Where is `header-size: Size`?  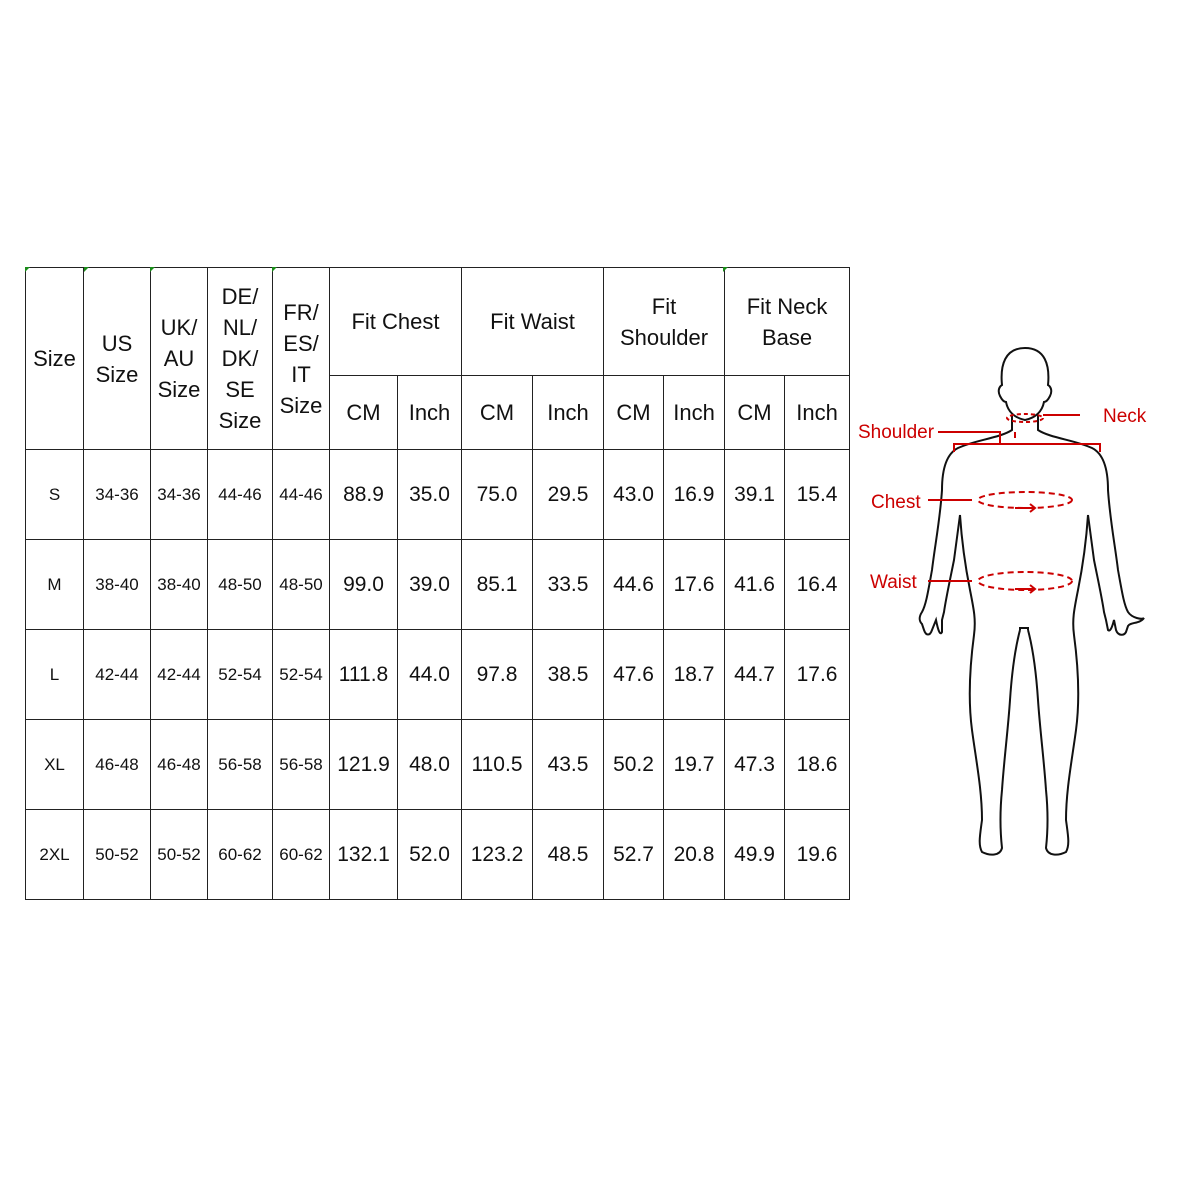 header-size: Size is located at coordinates (54, 358).